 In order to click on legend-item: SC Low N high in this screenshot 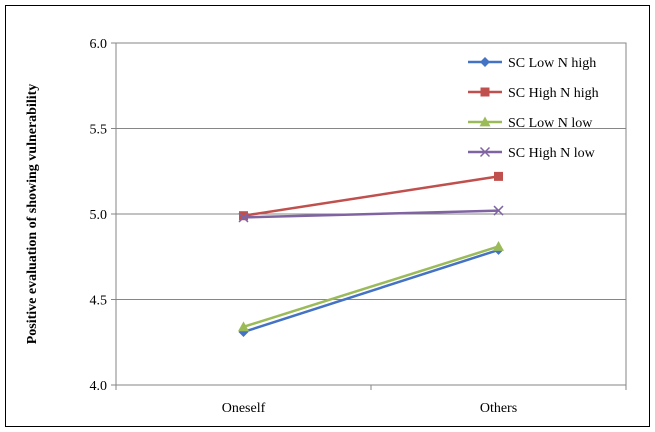, I will do `click(532, 63)`.